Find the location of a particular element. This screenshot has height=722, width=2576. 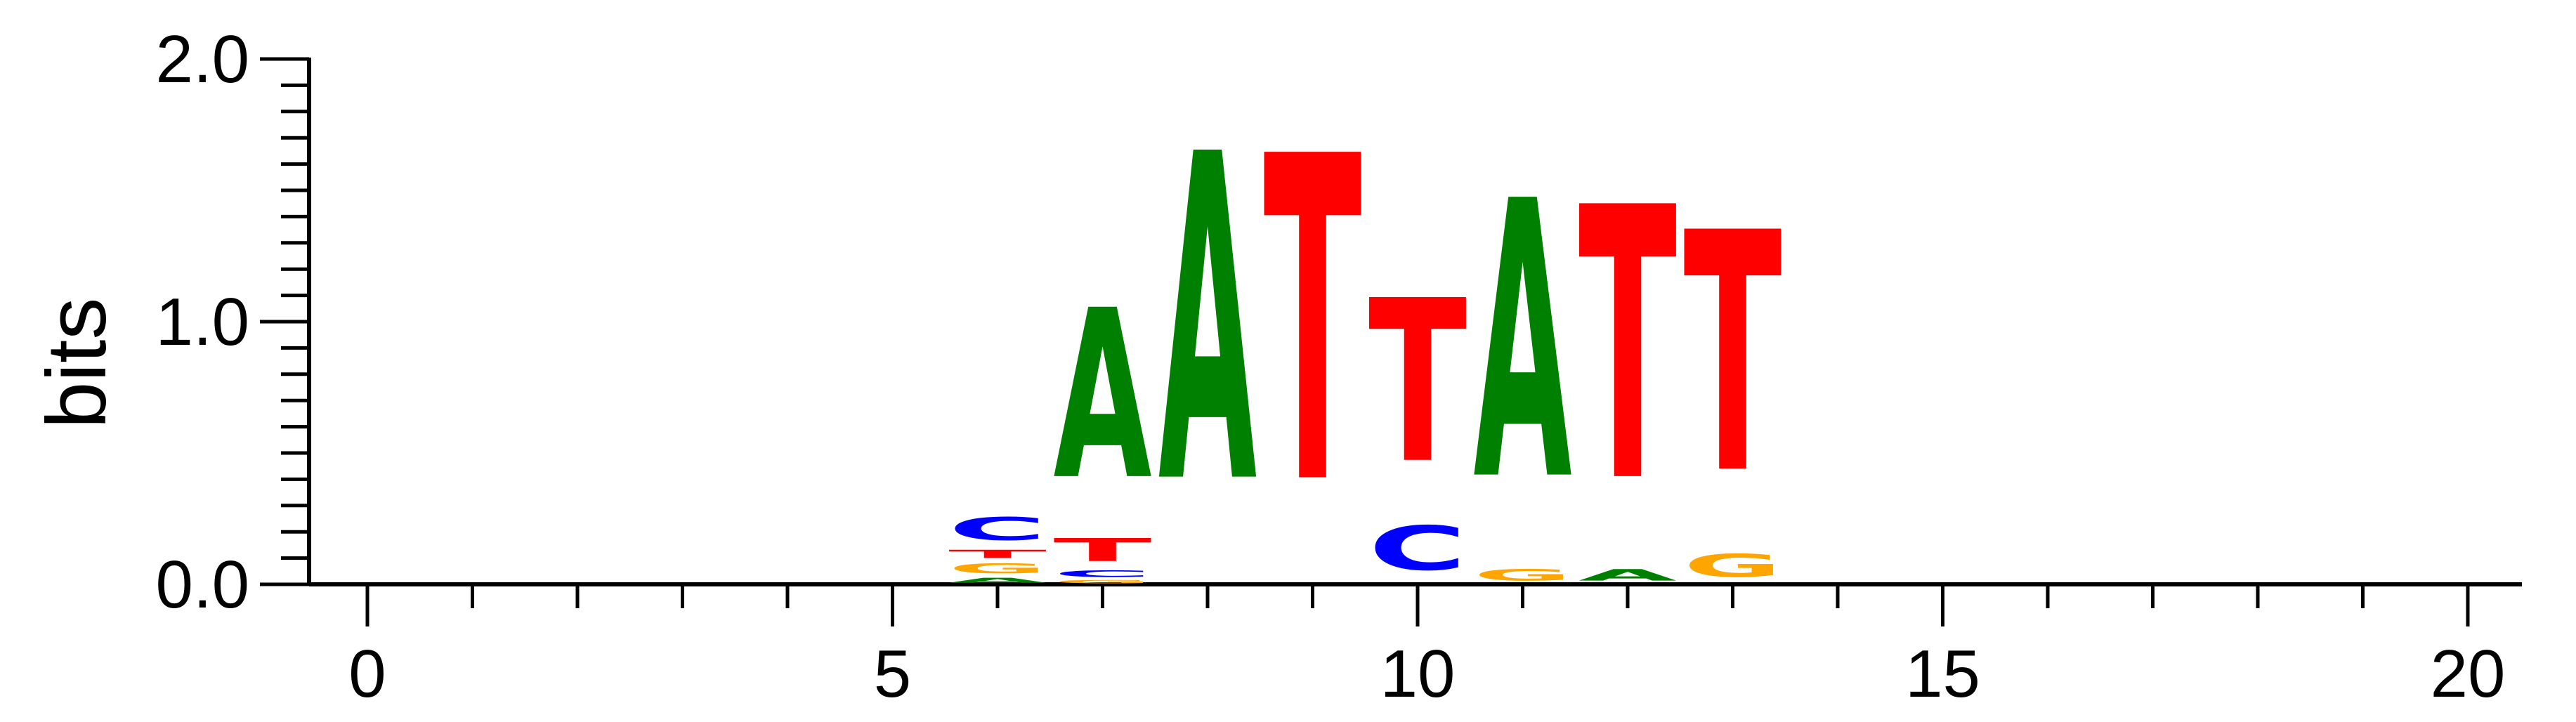

x-tick-label: 10 is located at coordinates (1418, 673).